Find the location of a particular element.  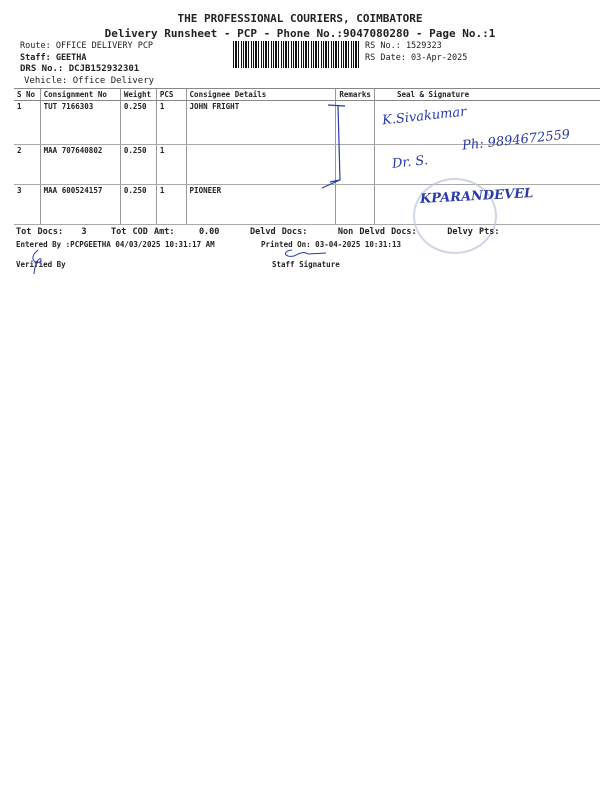

handwritten-title: Dr. S. is located at coordinates (410, 162).